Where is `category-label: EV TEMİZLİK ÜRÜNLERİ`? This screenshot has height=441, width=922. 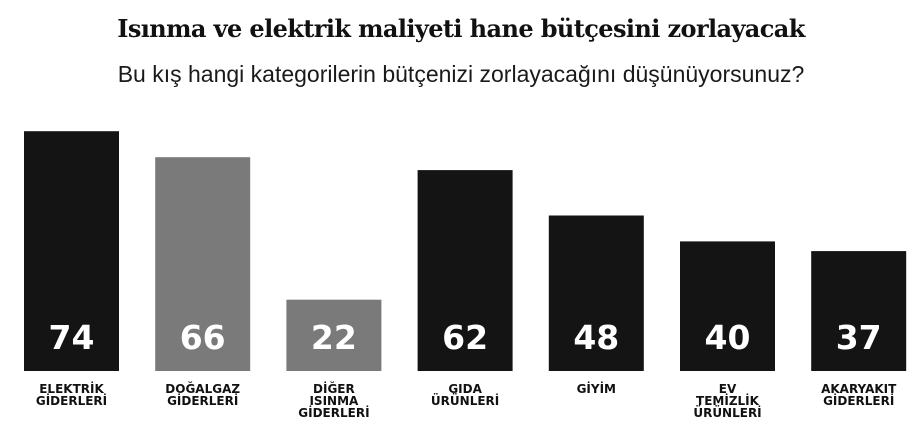 category-label: EV TEMİZLİK ÜRÜNLERİ is located at coordinates (727, 401).